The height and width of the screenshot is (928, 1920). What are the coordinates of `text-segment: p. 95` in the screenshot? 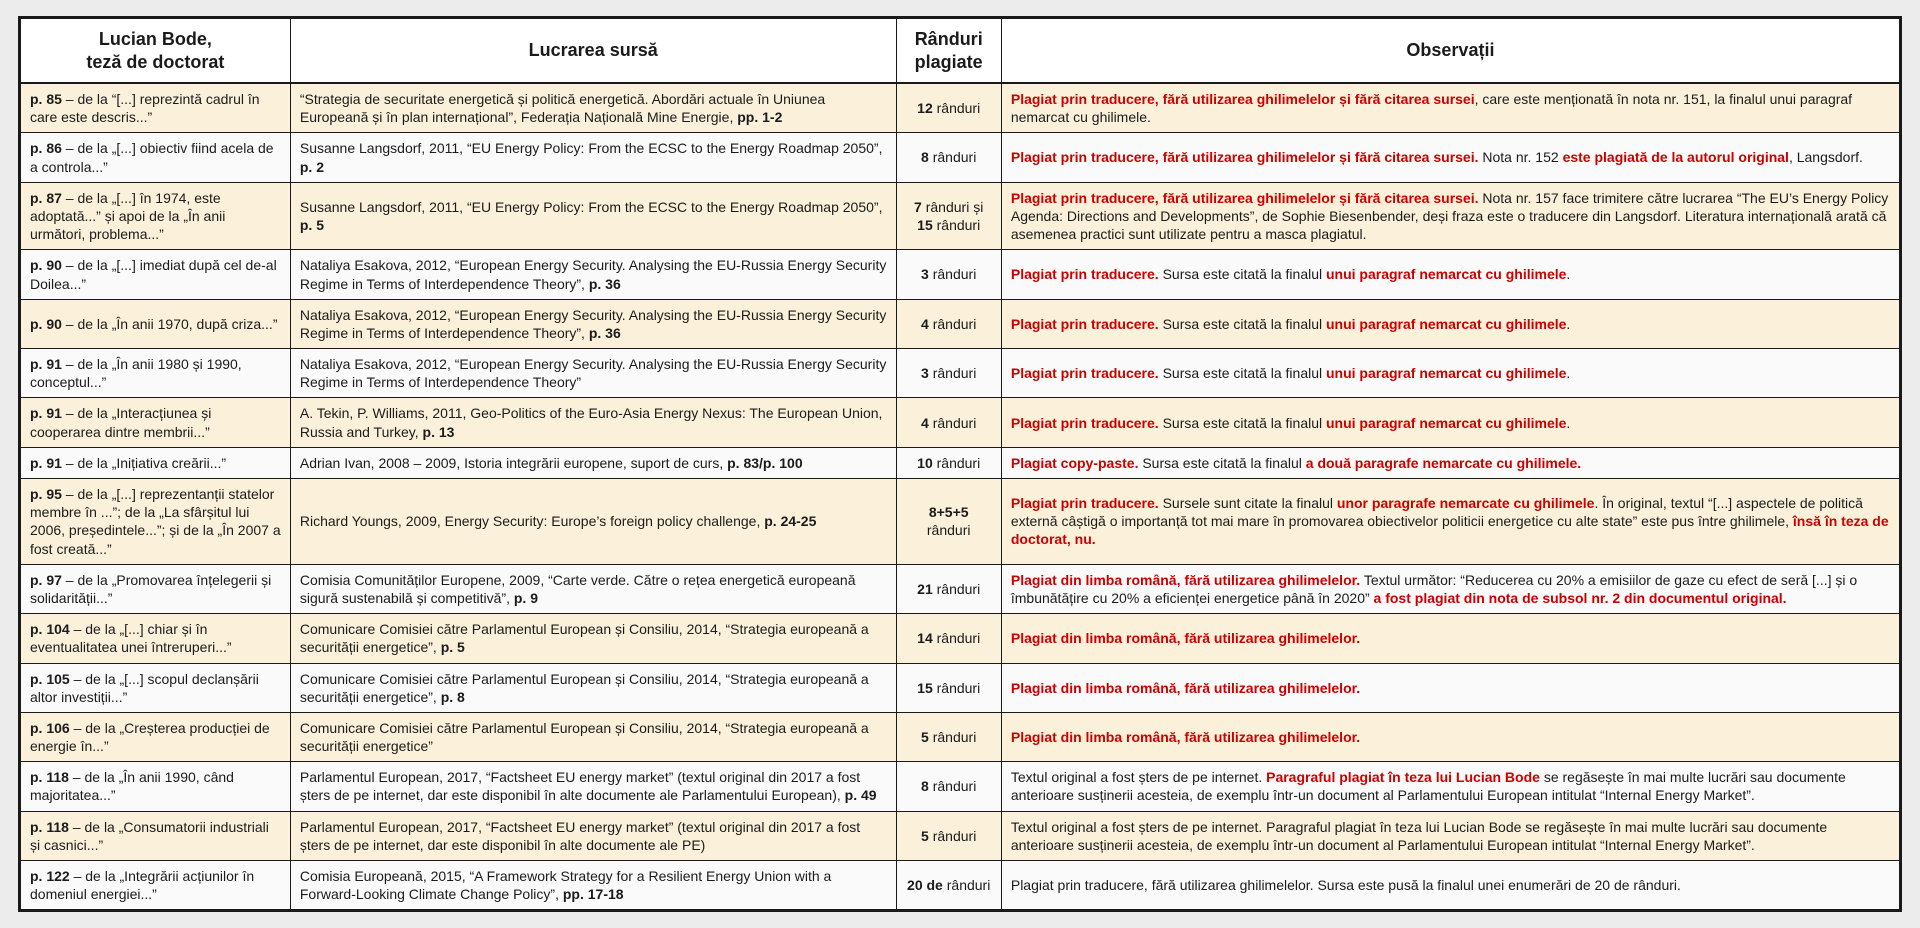 It's located at (46, 494).